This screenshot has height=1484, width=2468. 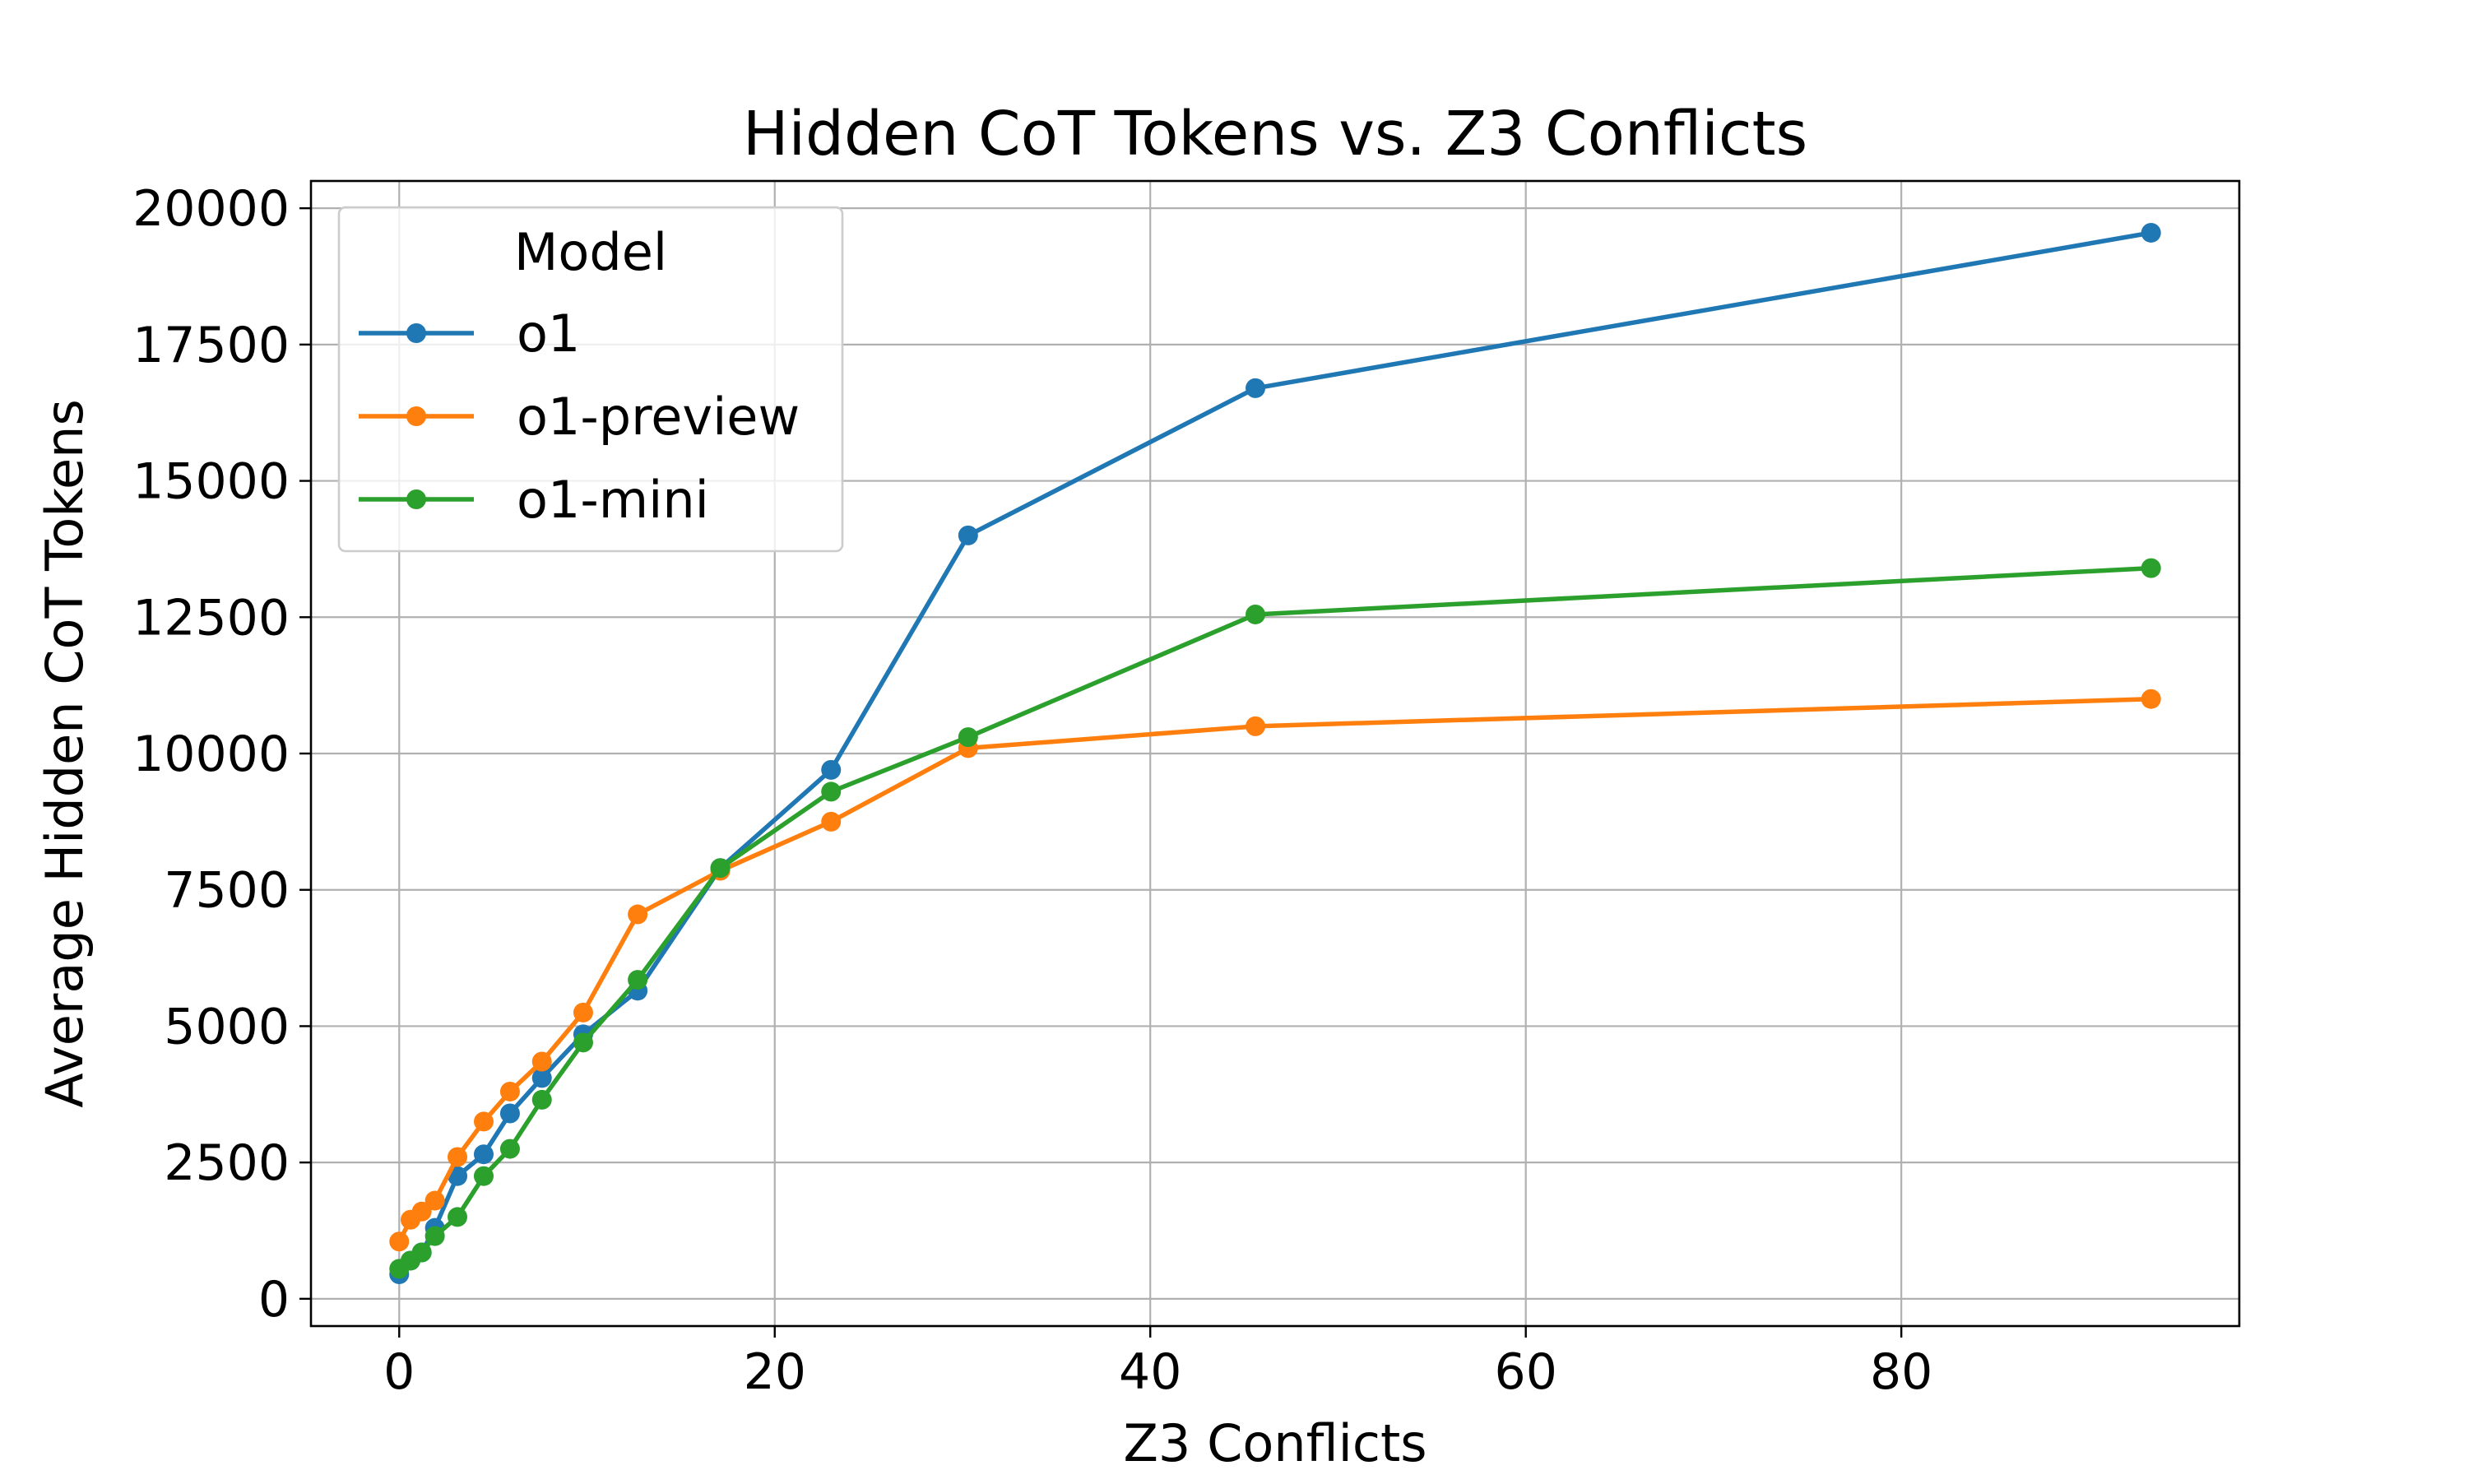 I want to click on legend-item-o1-preview: o1-preview, so click(x=579, y=417).